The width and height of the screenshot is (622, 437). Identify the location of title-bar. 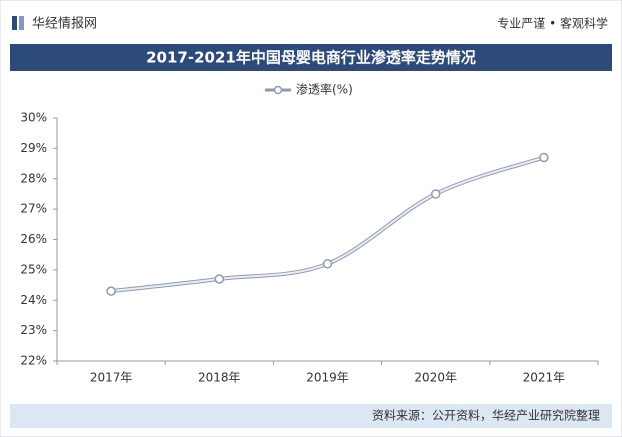
(311, 57).